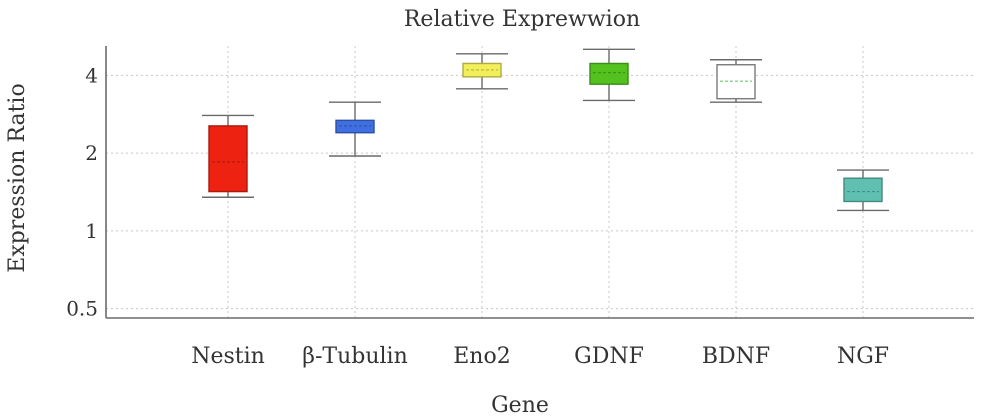 The width and height of the screenshot is (1000, 420). I want to click on box-nestin, so click(228, 156).